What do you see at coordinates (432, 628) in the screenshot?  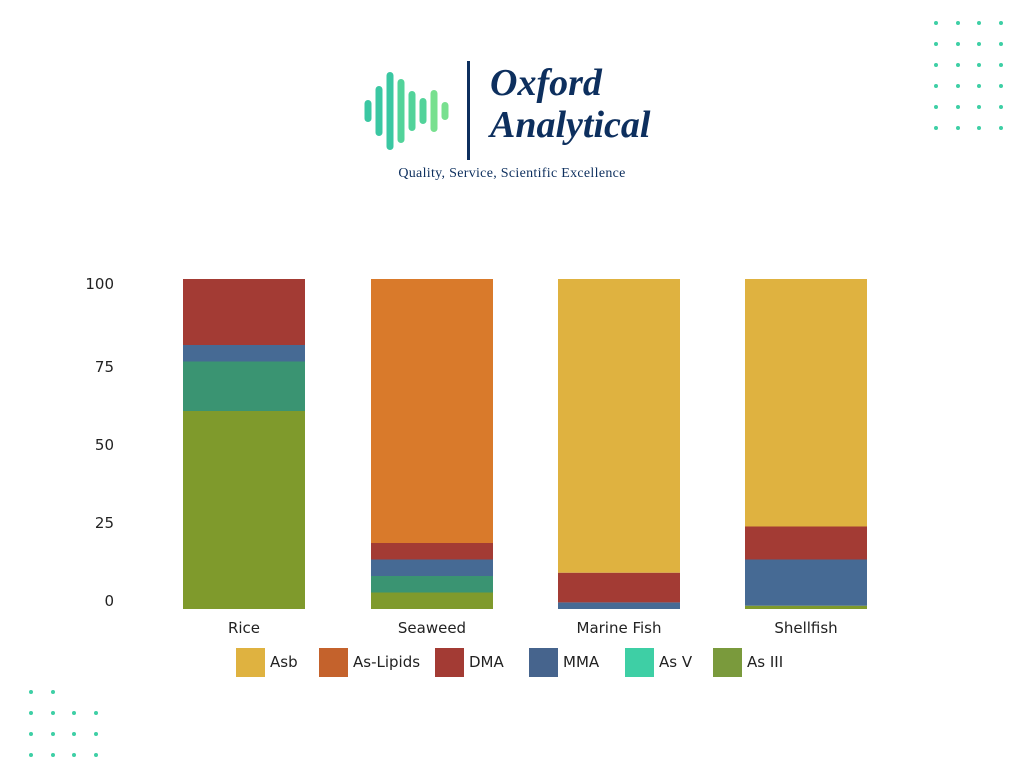 I see `x-category-label: Seaweed` at bounding box center [432, 628].